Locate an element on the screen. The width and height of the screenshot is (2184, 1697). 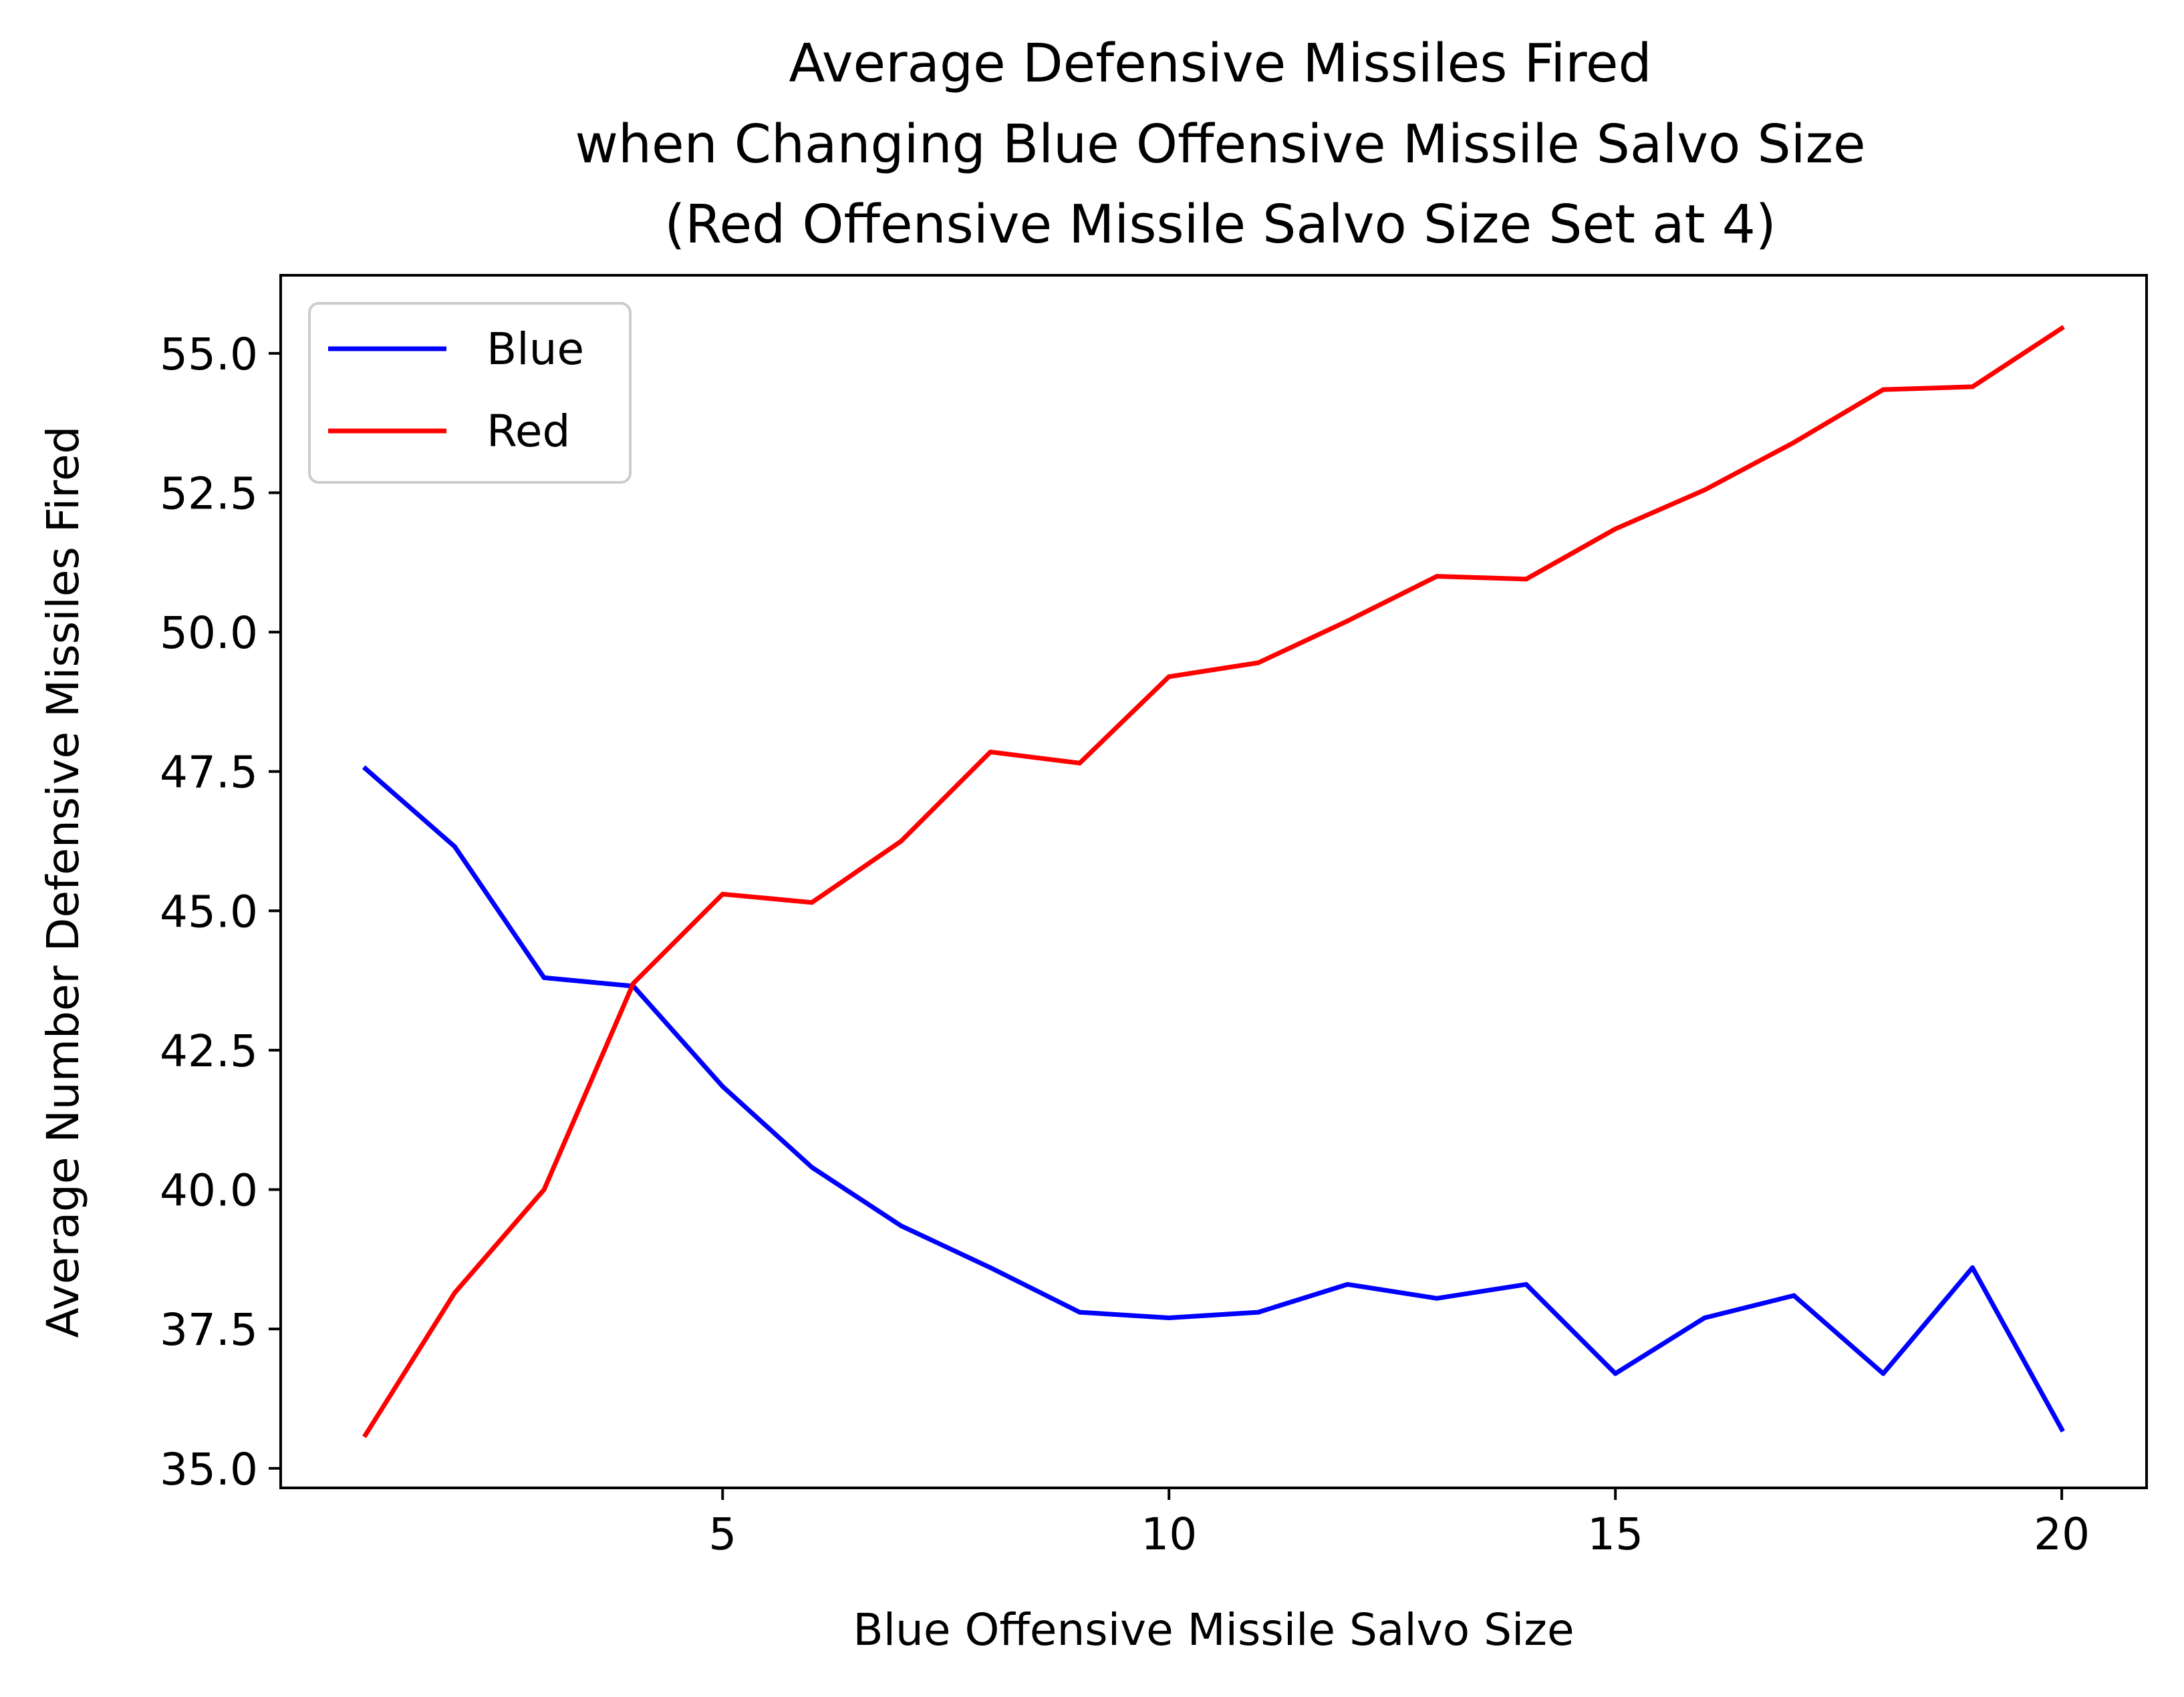
y-tick-label: 42.5 is located at coordinates (209, 1051).